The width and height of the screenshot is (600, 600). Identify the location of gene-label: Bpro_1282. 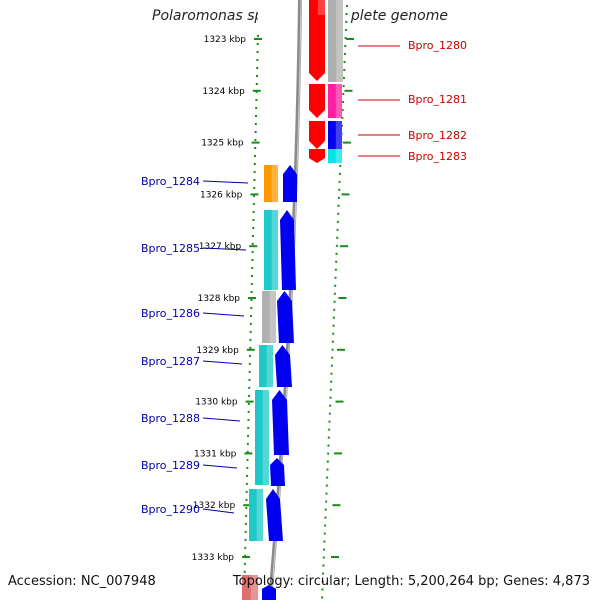
(437, 135).